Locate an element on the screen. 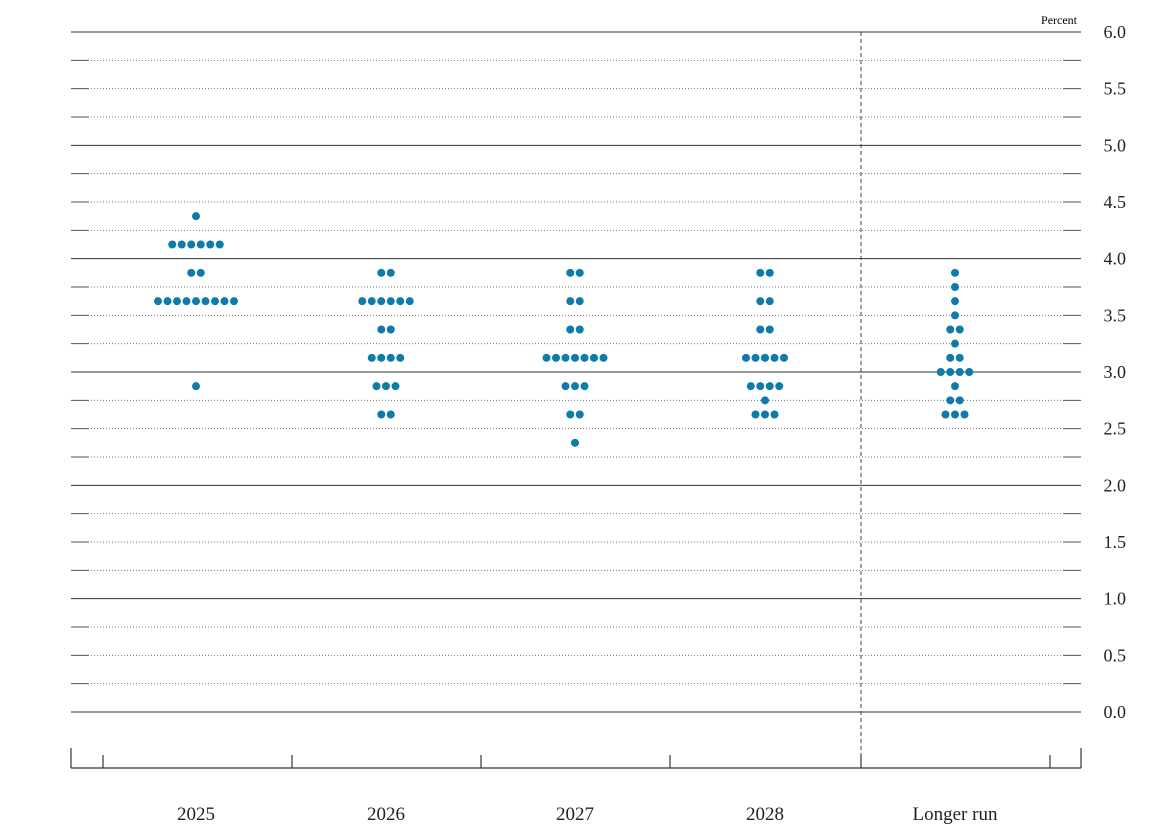  x-tick-label: 2028 is located at coordinates (765, 814).